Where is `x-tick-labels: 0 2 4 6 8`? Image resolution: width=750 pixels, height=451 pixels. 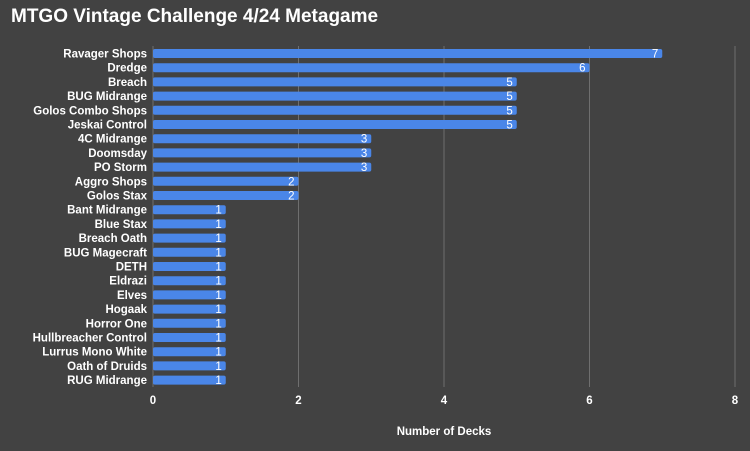 x-tick-labels: 0 2 4 6 8 is located at coordinates (444, 401).